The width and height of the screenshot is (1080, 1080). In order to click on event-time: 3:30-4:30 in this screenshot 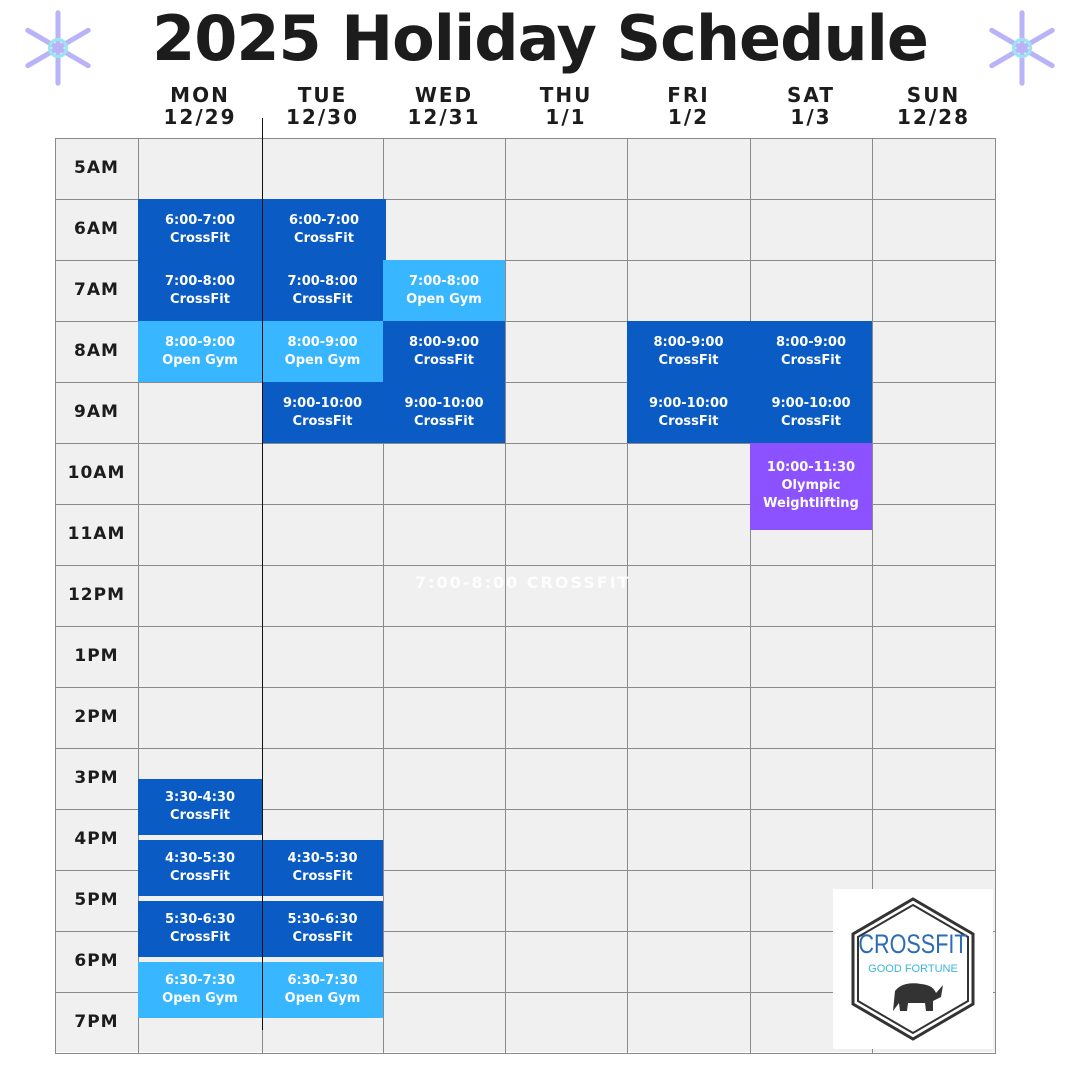, I will do `click(200, 797)`.